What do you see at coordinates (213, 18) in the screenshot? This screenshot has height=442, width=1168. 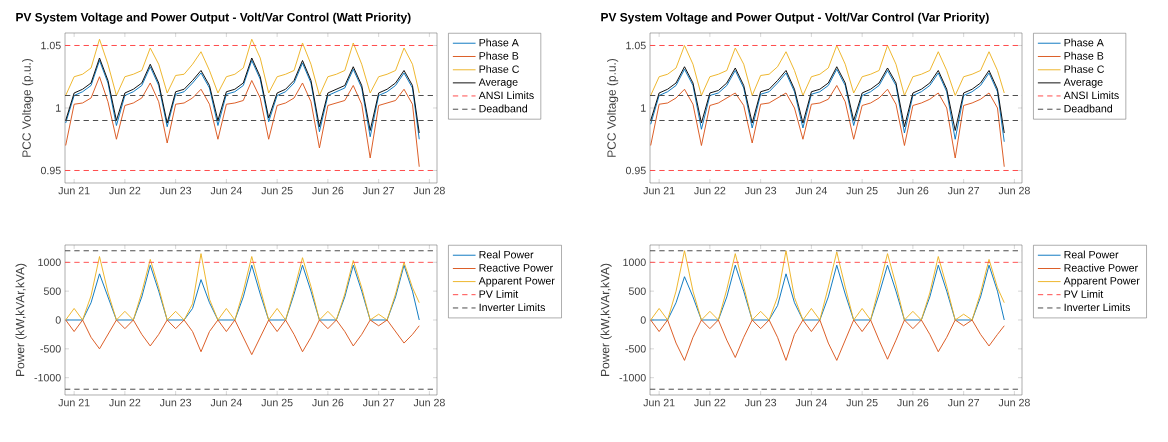 I see `chart-title: PV System Voltage and Power Output - Volt/Var Control (Watt Priority)` at bounding box center [213, 18].